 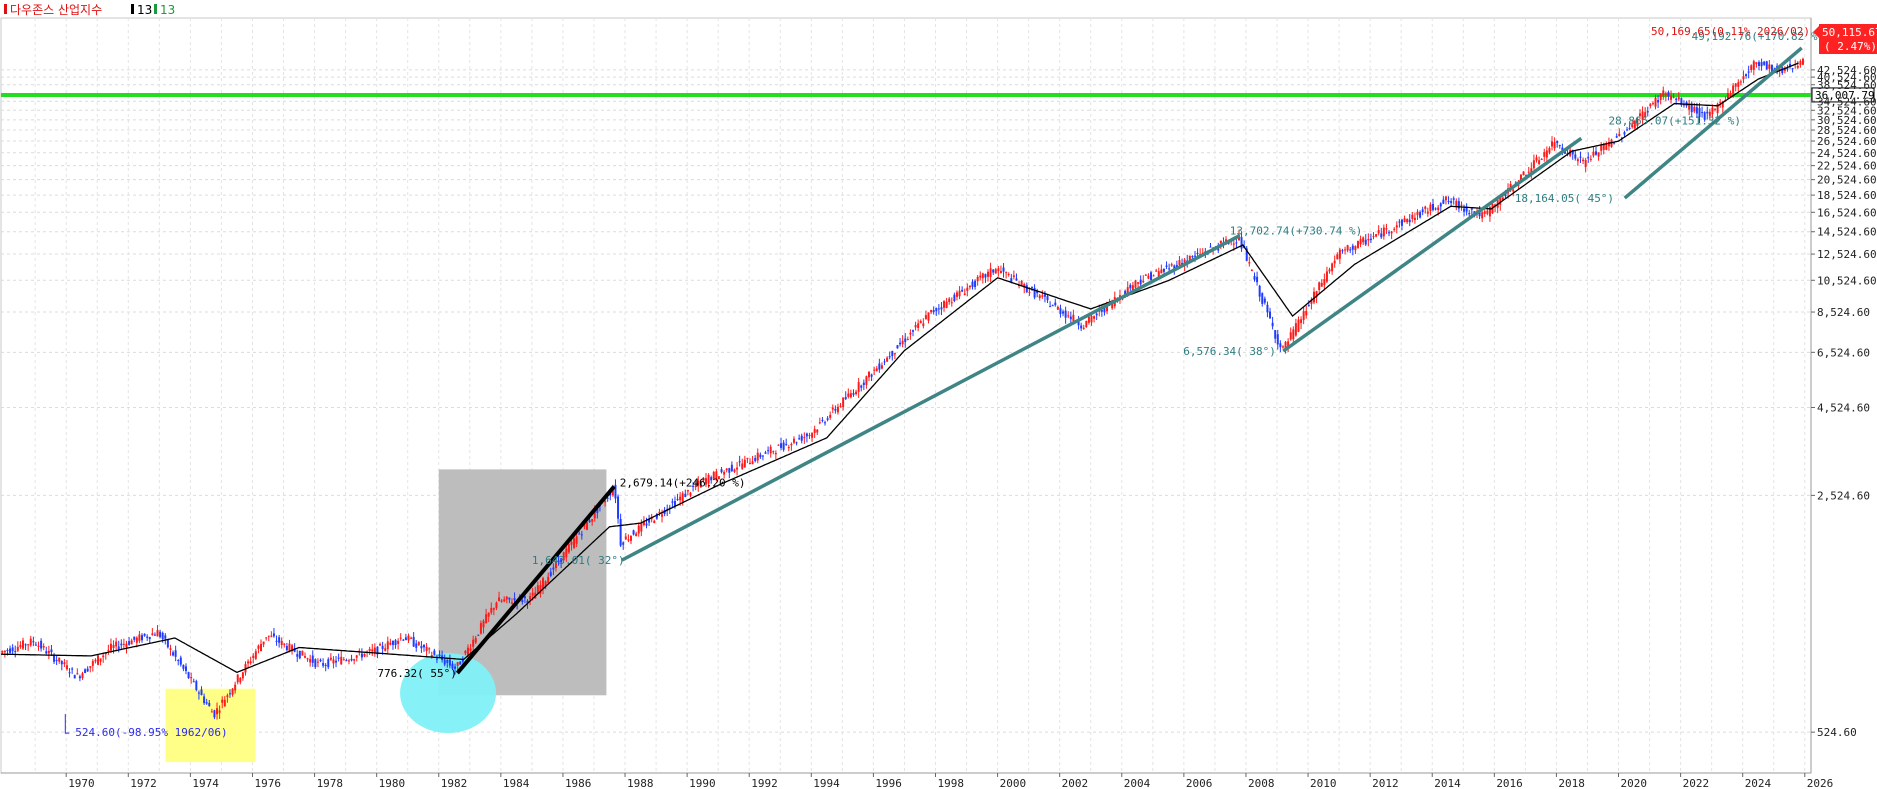 I want to click on horizontal-line: 36,007.79, so click(x=938, y=95).